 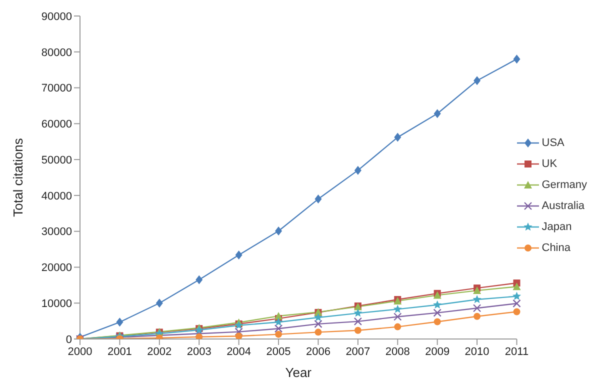 I want to click on legend-label: UK, so click(x=550, y=164).